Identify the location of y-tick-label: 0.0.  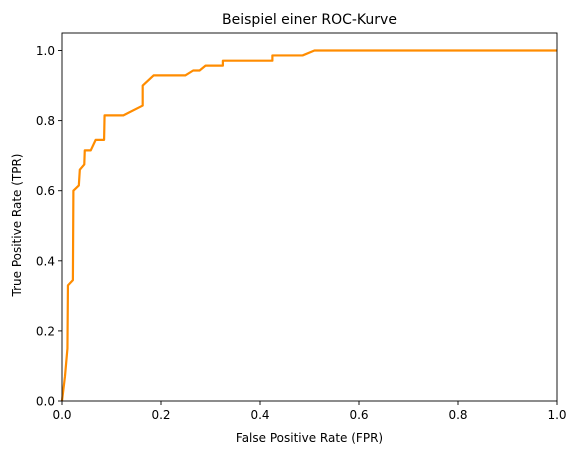
(45, 402).